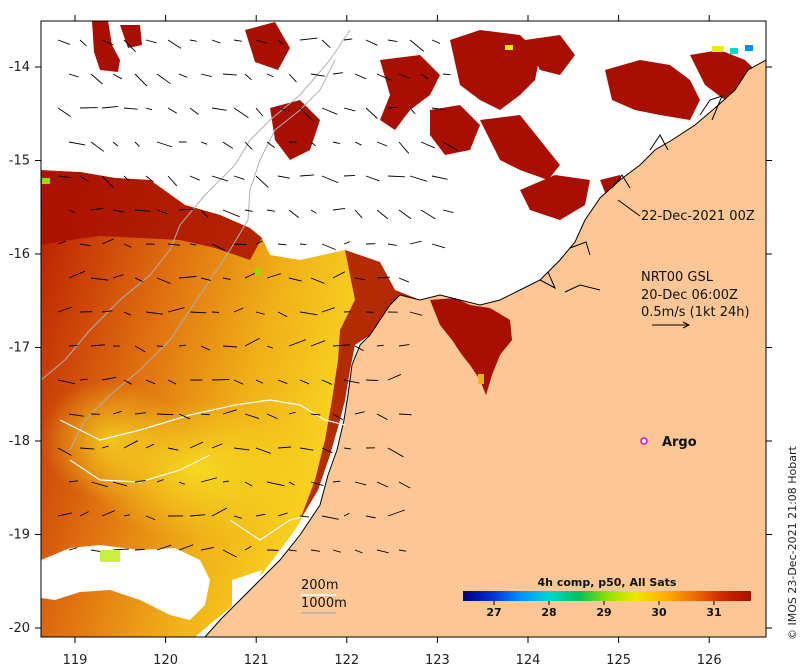  Describe the element at coordinates (19, 348) in the screenshot. I see `lat-tick-label: -17` at that location.